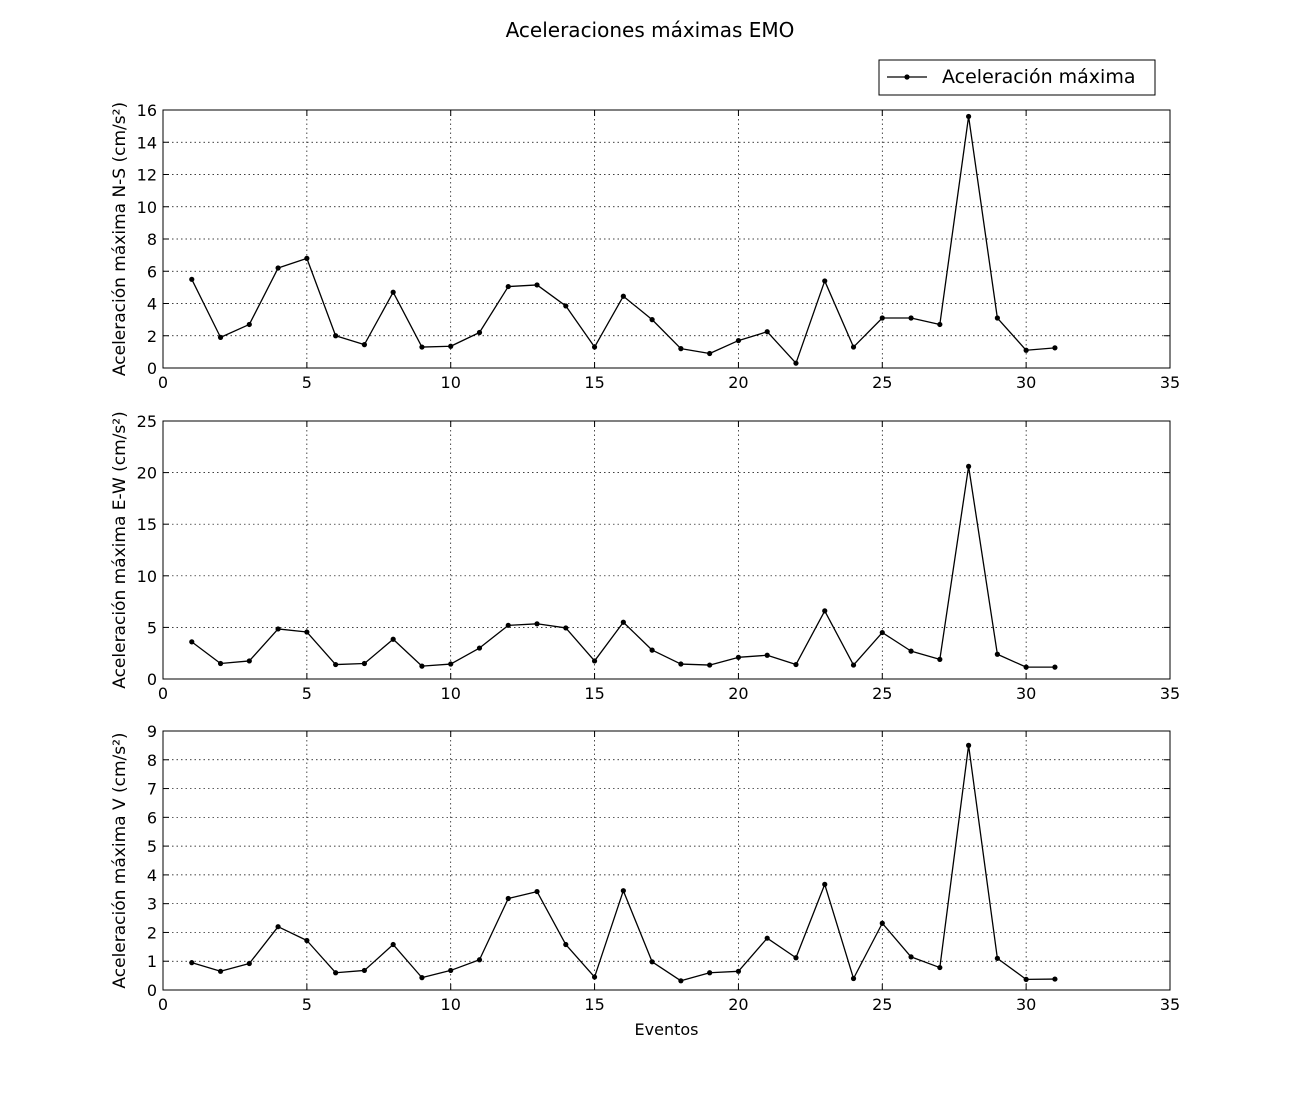  I want to click on legend: Aceleración máxima, so click(1017, 77).